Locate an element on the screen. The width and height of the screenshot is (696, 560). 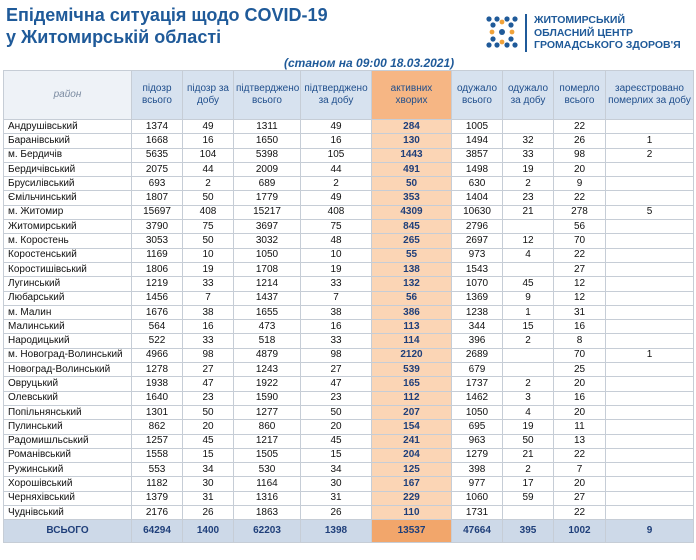
value-cell: 15 is located at coordinates (528, 327).